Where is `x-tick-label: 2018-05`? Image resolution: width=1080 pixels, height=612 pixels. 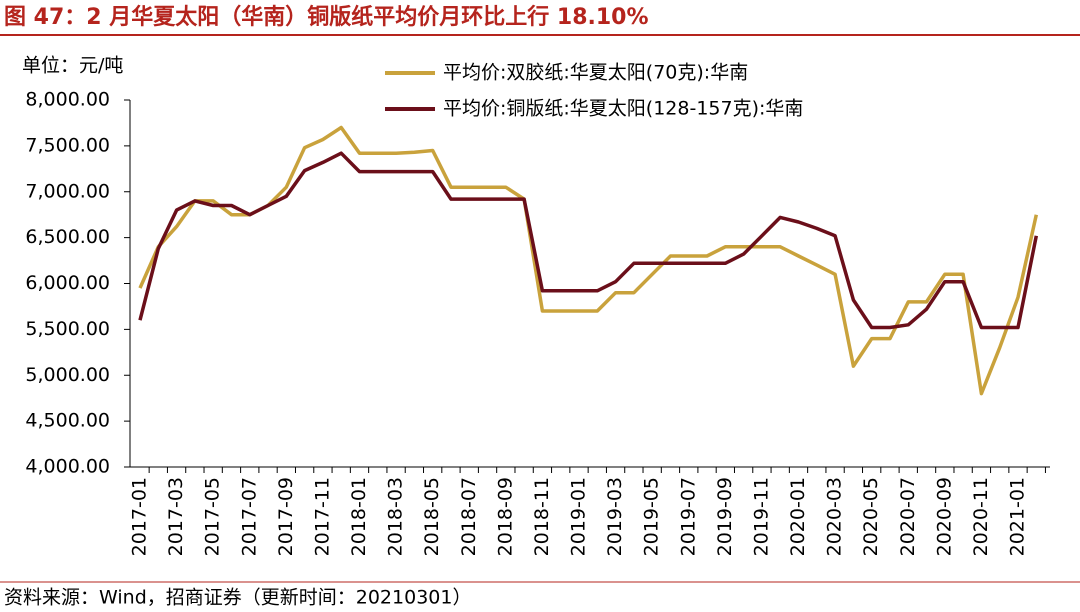
x-tick-label: 2018-05 is located at coordinates (432, 516).